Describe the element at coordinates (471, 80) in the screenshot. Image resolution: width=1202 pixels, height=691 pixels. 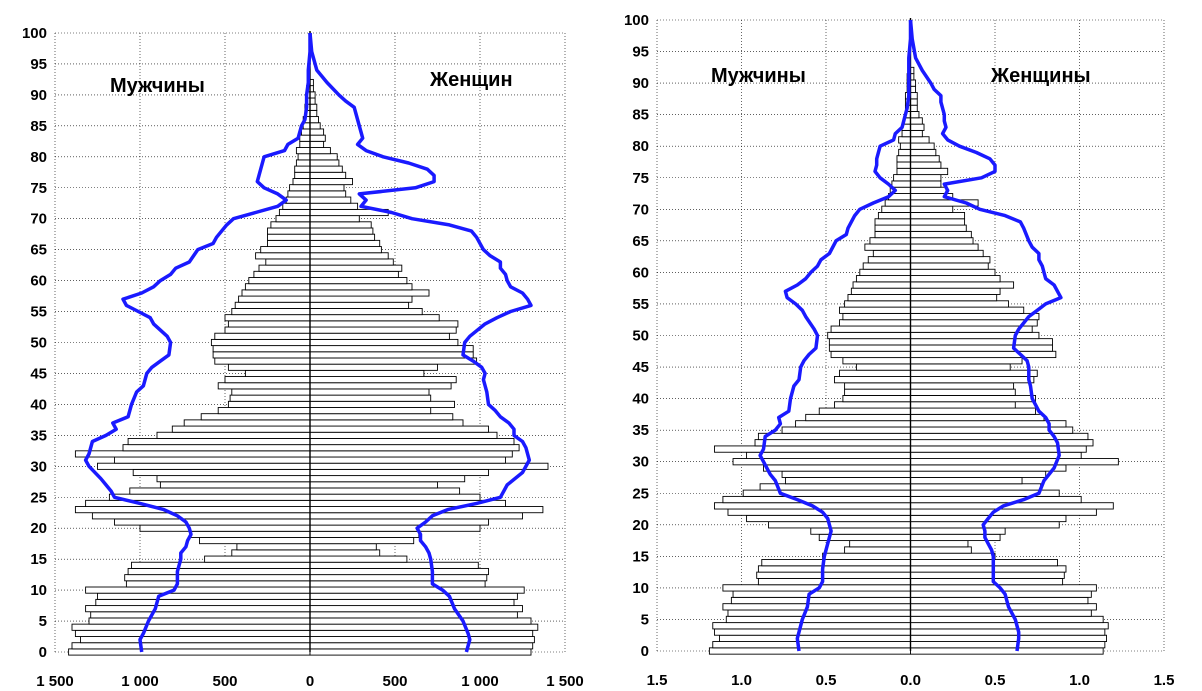
I see `female-label: Женщин` at that location.